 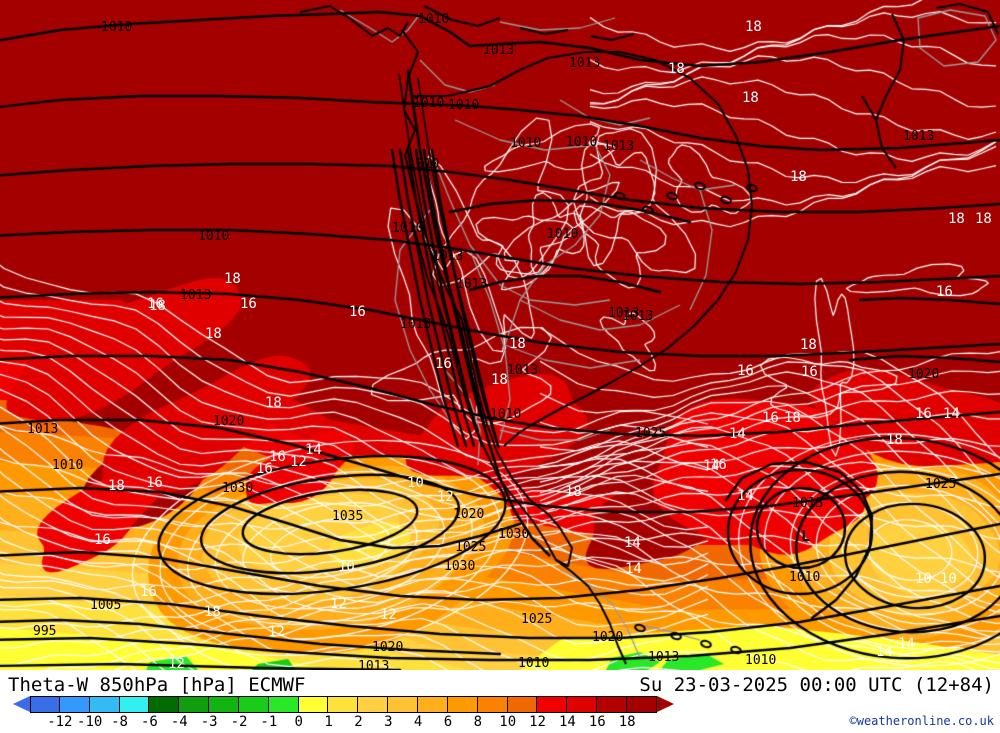 I want to click on colorbar-tick: 16, so click(x=597, y=722).